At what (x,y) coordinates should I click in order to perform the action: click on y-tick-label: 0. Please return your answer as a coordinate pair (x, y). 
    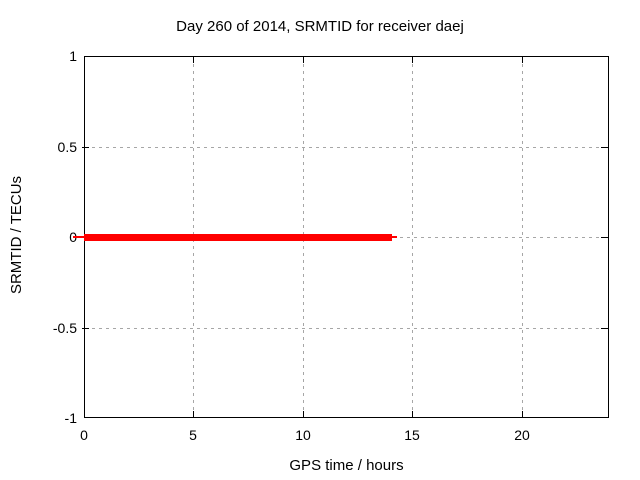
    Looking at the image, I should click on (55, 237).